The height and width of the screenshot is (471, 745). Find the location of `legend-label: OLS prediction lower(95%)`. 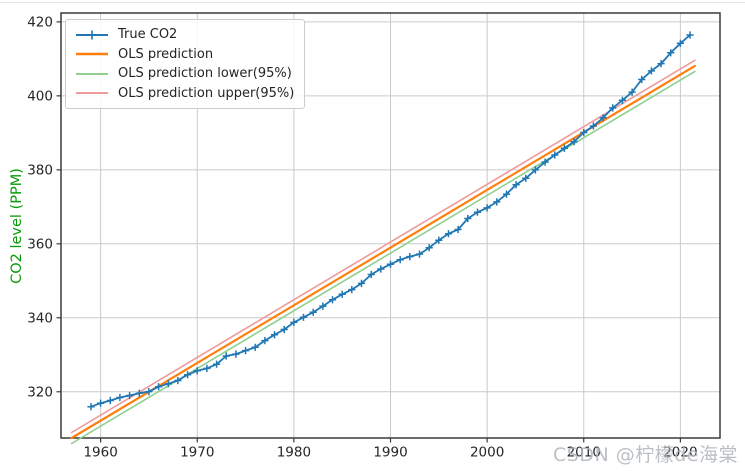

legend-label: OLS prediction lower(95%) is located at coordinates (205, 74).